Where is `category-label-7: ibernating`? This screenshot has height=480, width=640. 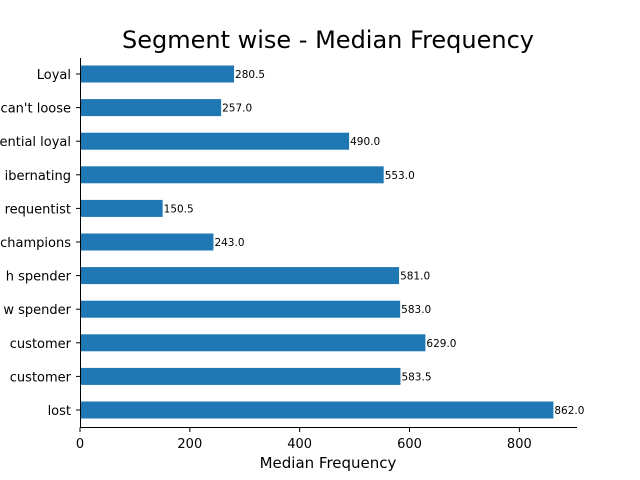 category-label-7: ibernating is located at coordinates (38, 176).